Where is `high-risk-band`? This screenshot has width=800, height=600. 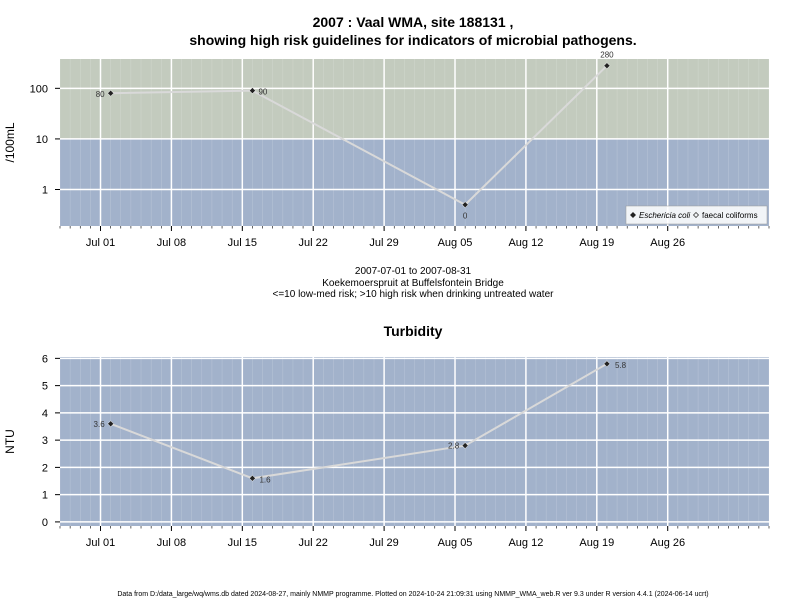
high-risk-band is located at coordinates (414, 99).